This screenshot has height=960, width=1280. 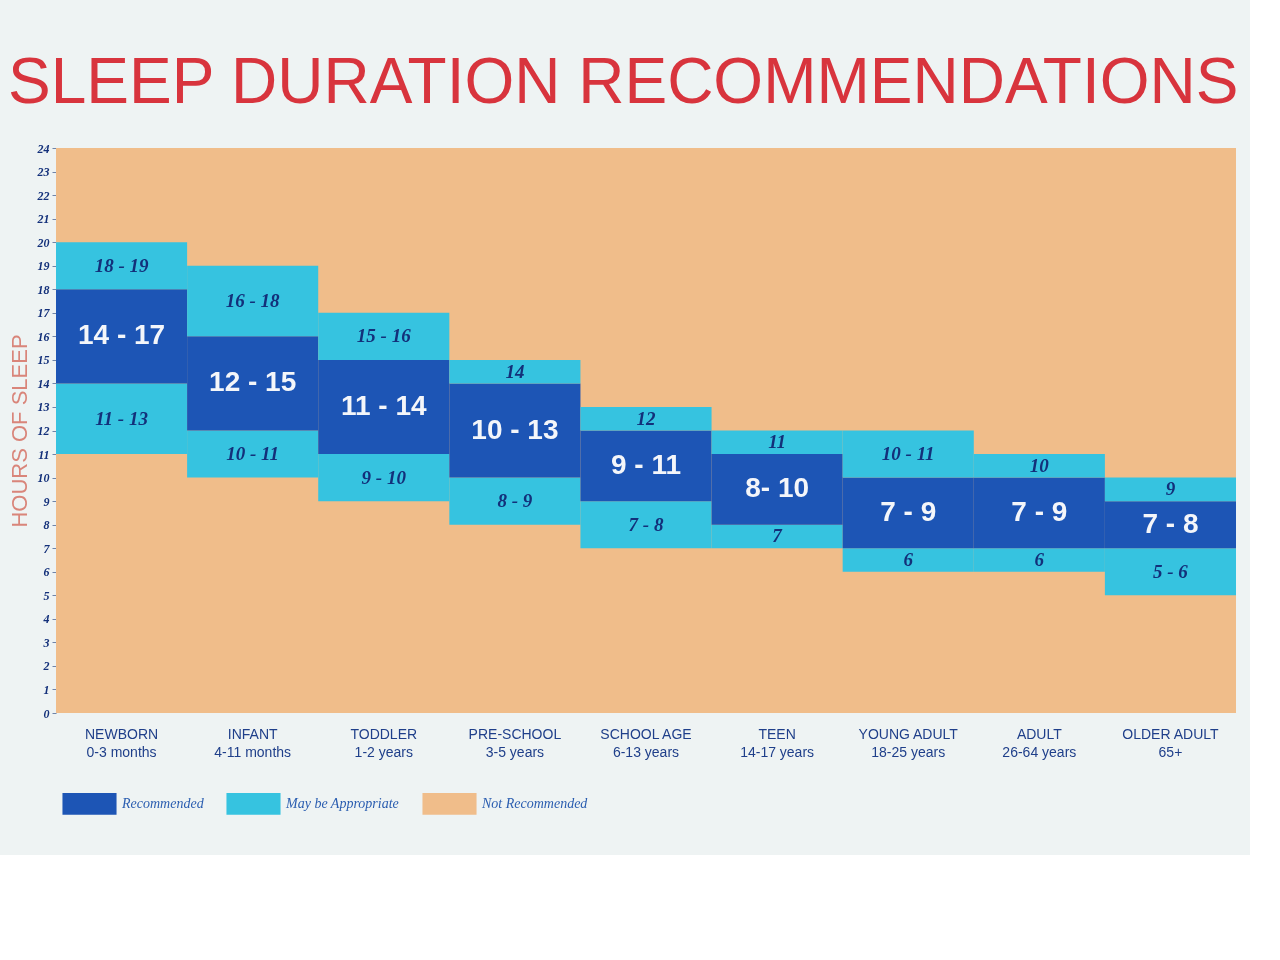 I want to click on y-tick-label: 1, so click(x=46, y=689).